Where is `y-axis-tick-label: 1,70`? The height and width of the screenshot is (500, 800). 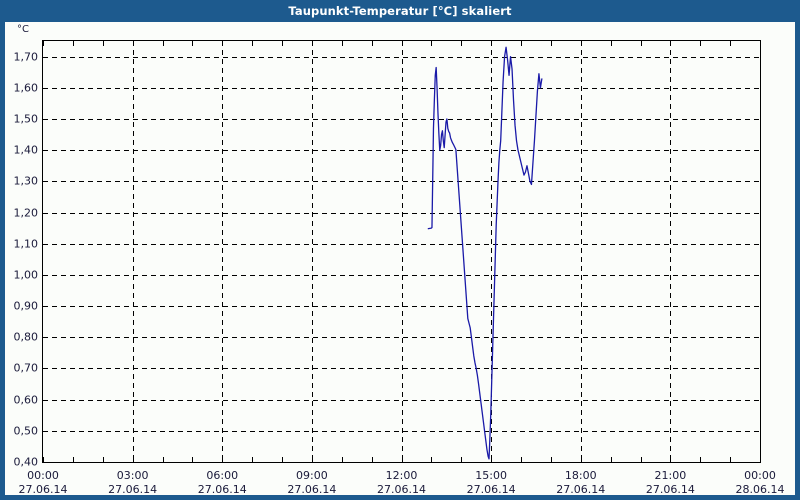 y-axis-tick-label: 1,70 is located at coordinates (26, 57).